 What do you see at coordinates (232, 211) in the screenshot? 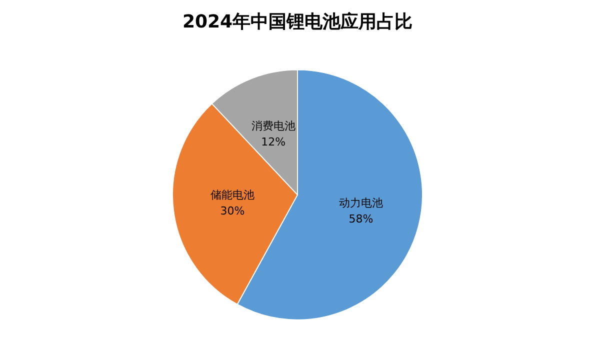
I see `data-label: 30%` at bounding box center [232, 211].